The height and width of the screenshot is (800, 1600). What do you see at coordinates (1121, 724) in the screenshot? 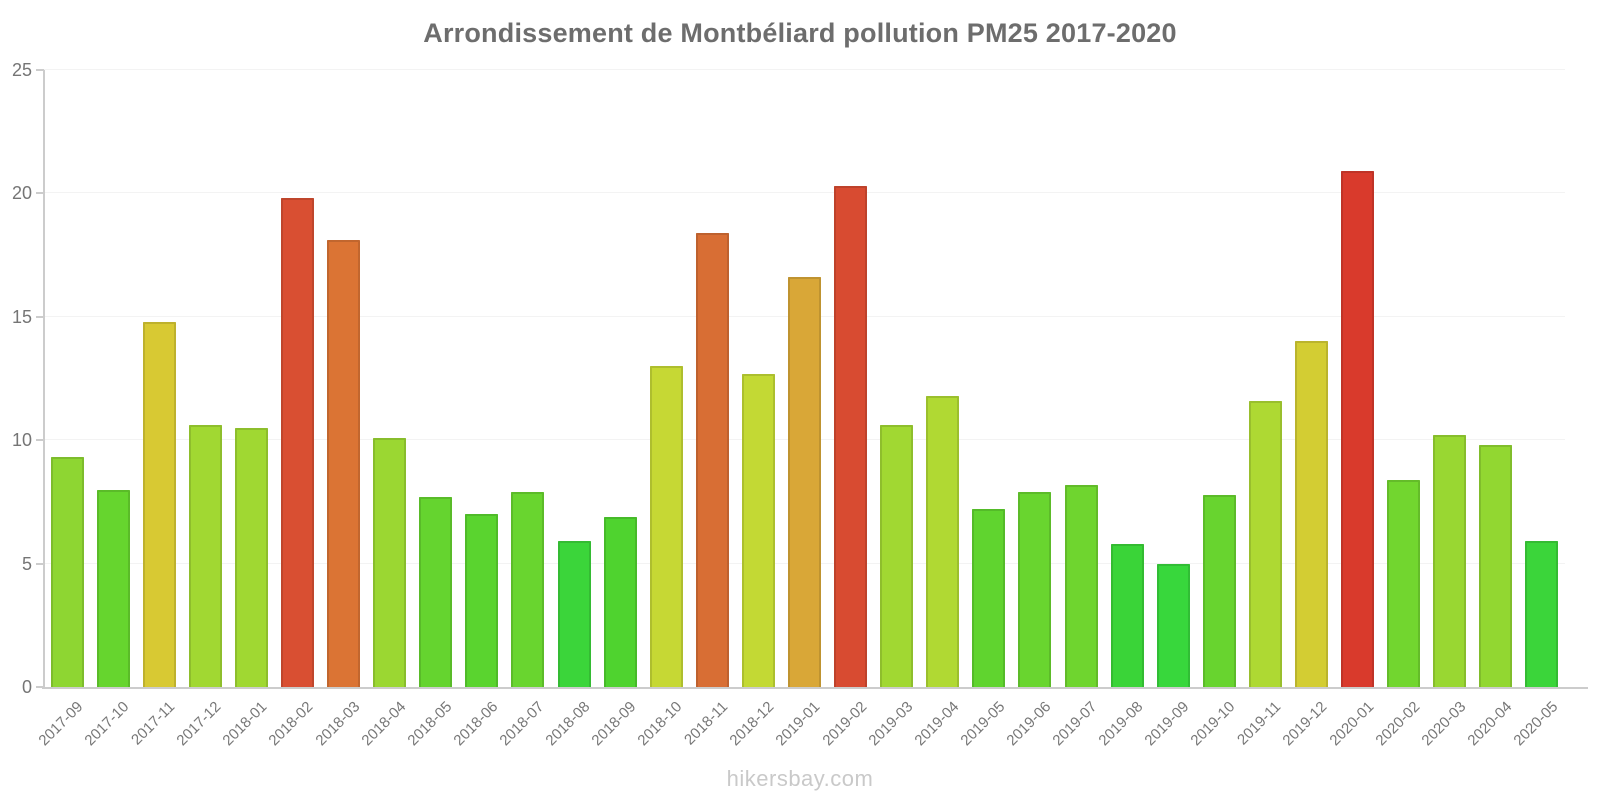
I see `x-tick-label-2019-08: 2019-08` at bounding box center [1121, 724].